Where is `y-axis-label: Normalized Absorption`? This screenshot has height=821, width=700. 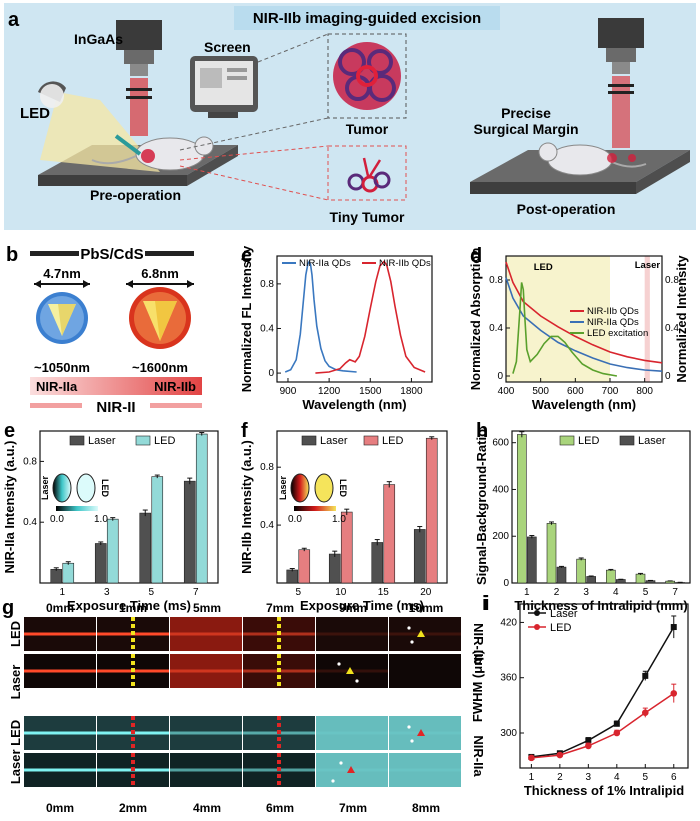
y-axis-label: Normalized Absorption is located at coordinates (475, 319).